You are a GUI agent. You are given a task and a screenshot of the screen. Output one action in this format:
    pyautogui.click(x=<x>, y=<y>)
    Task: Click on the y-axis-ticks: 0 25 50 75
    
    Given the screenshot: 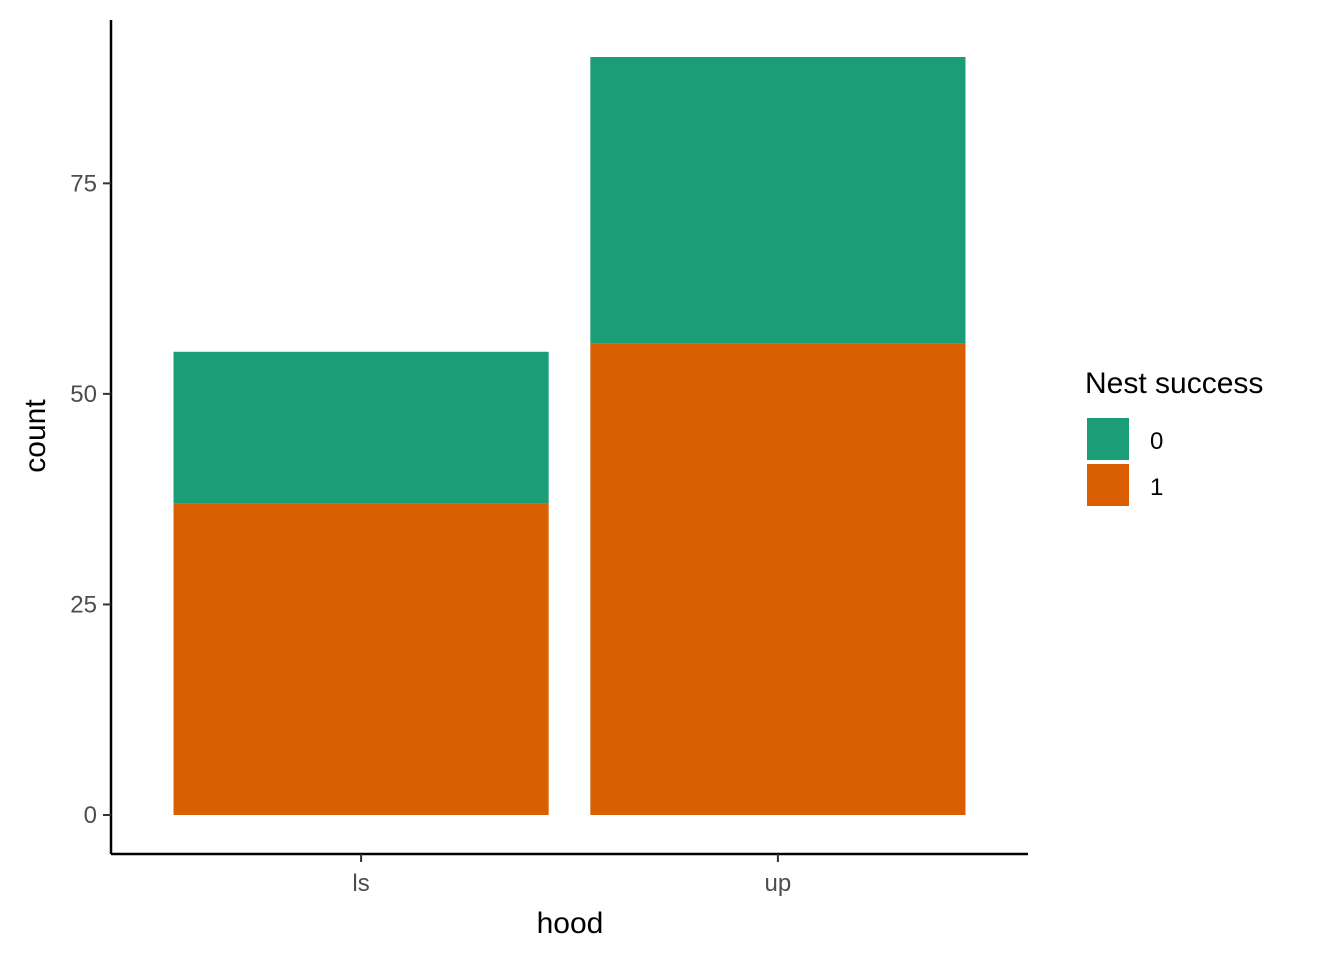 What is the action you would take?
    pyautogui.click(x=90, y=499)
    